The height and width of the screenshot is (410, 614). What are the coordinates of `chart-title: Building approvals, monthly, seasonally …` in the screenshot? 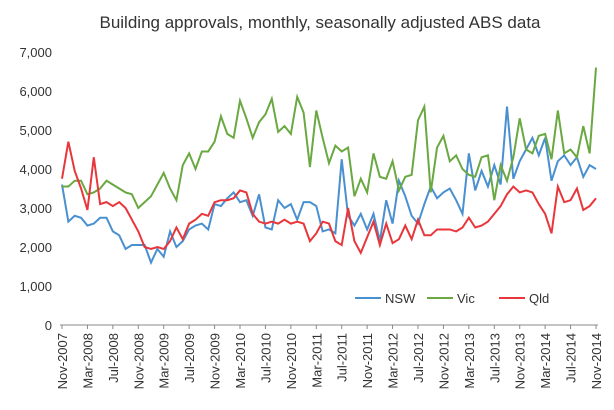 It's located at (320, 22).